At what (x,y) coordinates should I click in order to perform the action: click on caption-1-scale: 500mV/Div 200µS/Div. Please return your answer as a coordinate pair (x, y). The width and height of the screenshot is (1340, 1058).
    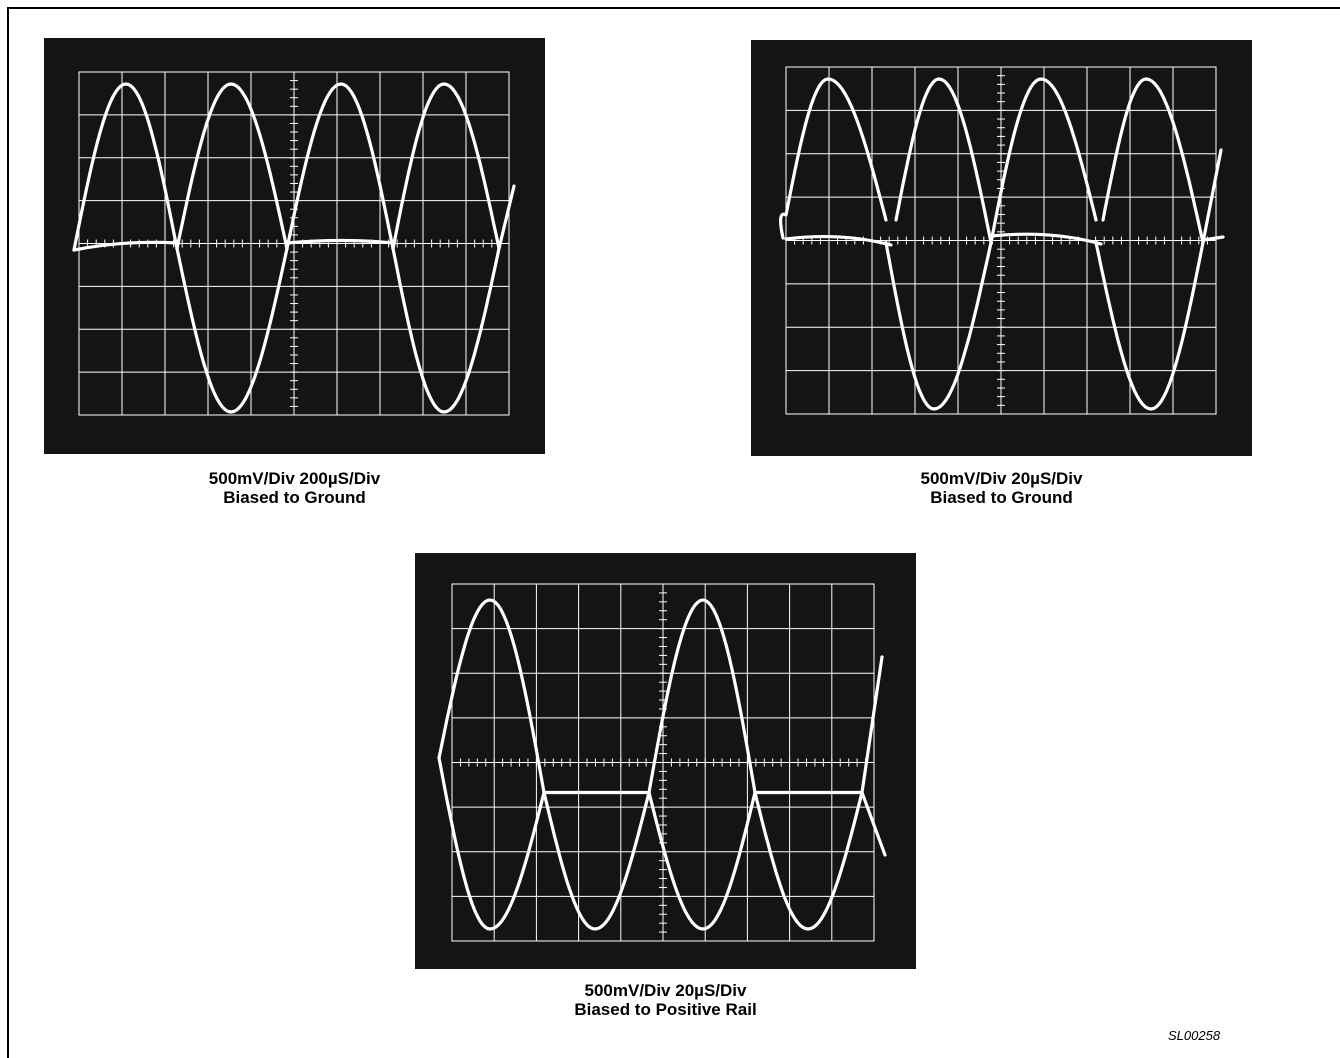
    Looking at the image, I should click on (294, 478).